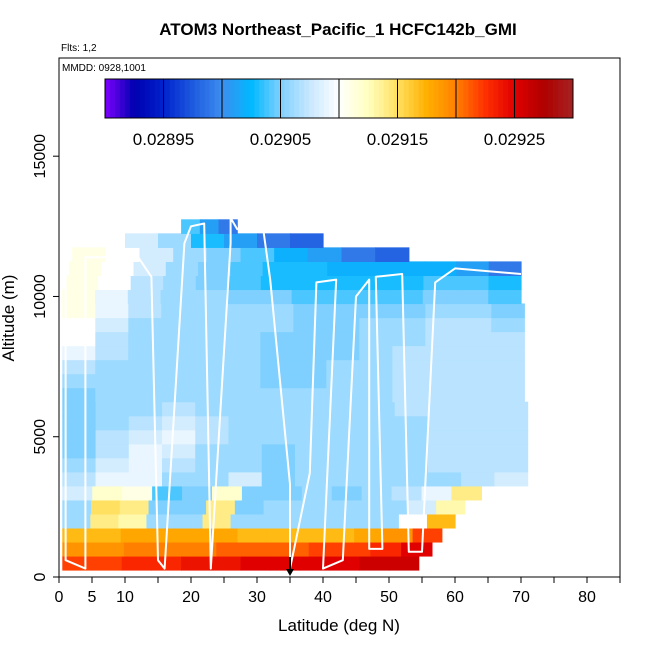  What do you see at coordinates (257, 597) in the screenshot?
I see `x-tick-label: 30` at bounding box center [257, 597].